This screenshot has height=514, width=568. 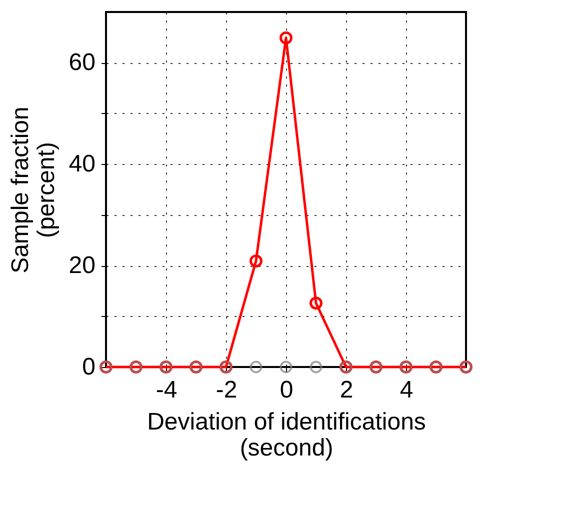 I want to click on y-tick-label: 40, so click(x=82, y=164).